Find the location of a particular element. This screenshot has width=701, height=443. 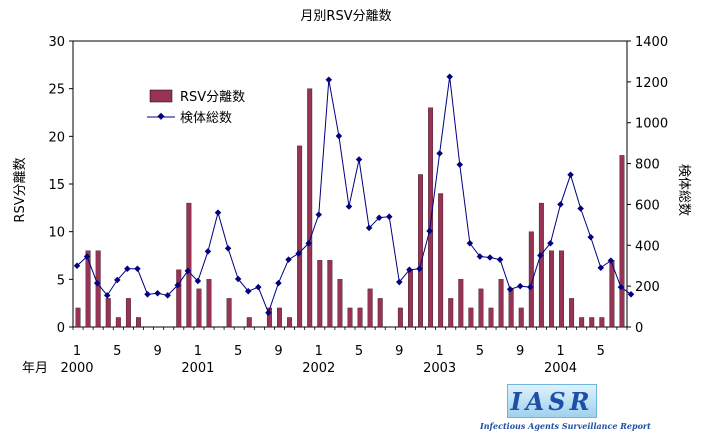

left-tick-label: 25 is located at coordinates (56, 90).